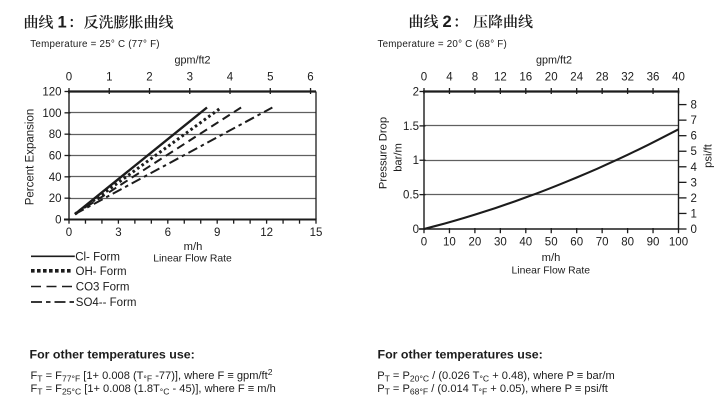 This screenshot has width=725, height=408. I want to click on svg-text: Temperature = 20° C (68° F), so click(442, 44).